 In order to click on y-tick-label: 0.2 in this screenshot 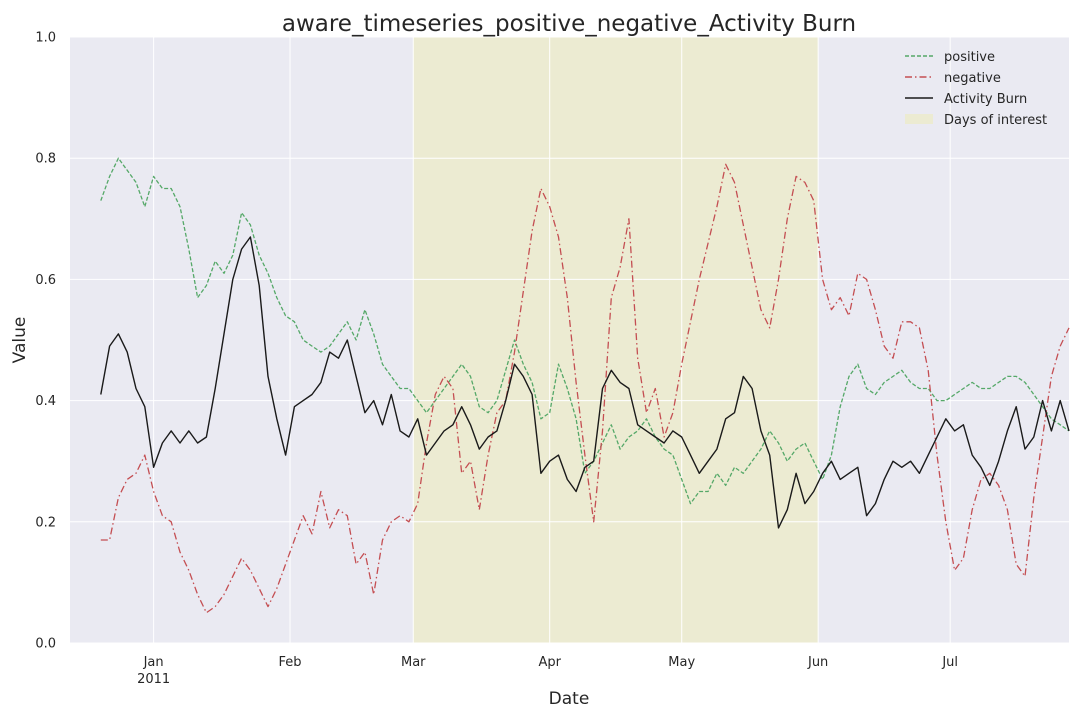, I will do `click(45, 522)`.